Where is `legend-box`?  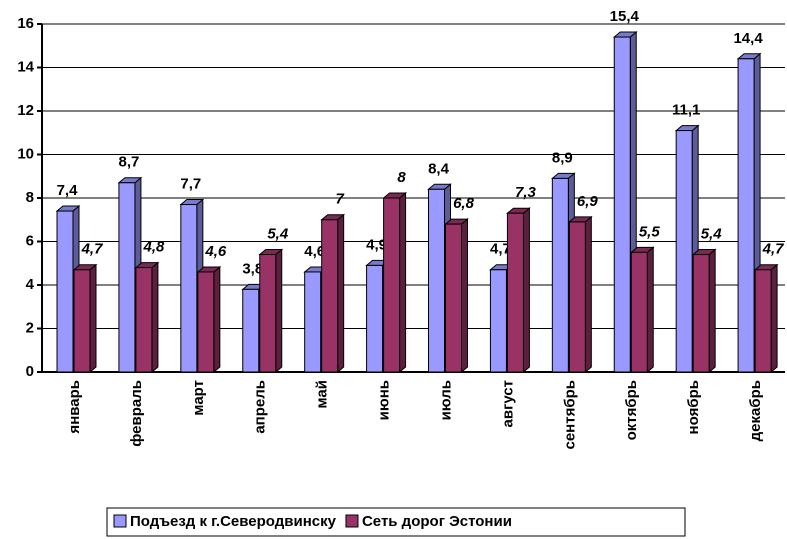 legend-box is located at coordinates (396, 522).